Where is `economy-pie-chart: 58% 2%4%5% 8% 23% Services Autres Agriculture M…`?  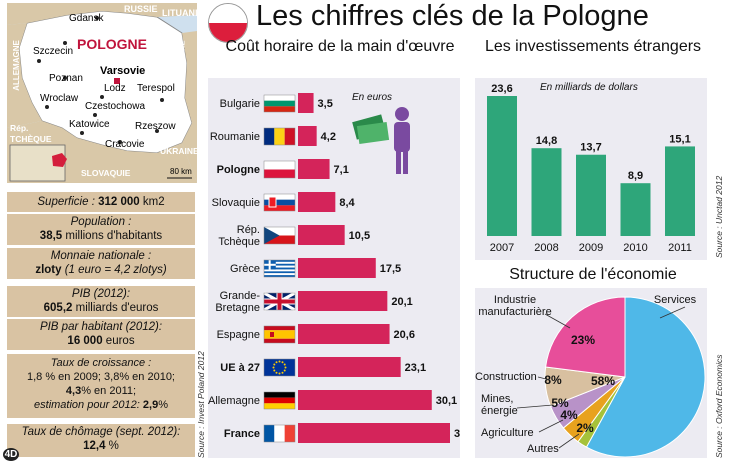 economy-pie-chart: 58% 2%4%5% 8% 23% Services Autres Agriculture M… is located at coordinates (590, 376).